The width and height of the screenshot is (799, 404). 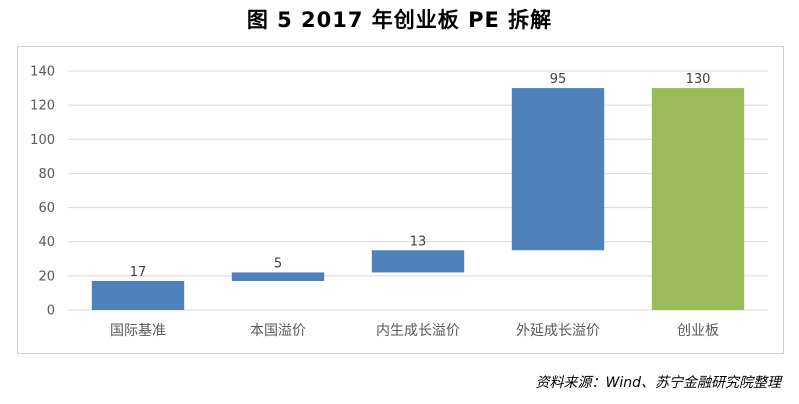 What do you see at coordinates (399, 20) in the screenshot?
I see `figure-title: 图 5 2017 年创业板 PE 拆解` at bounding box center [399, 20].